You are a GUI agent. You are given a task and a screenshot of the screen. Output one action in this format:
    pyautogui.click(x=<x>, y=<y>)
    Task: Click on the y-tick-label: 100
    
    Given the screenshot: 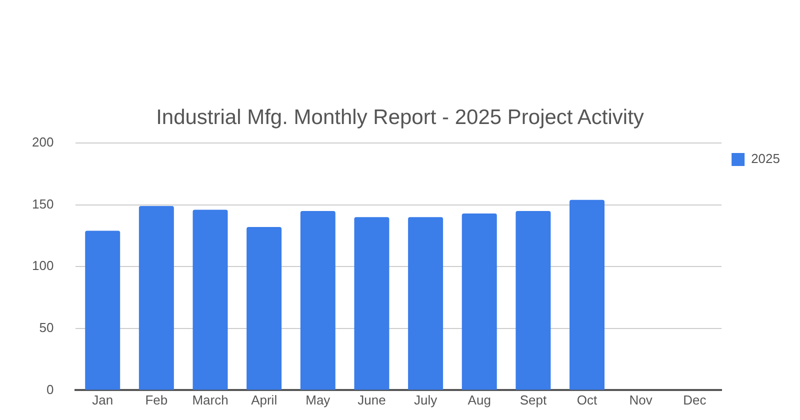 What is the action you would take?
    pyautogui.click(x=43, y=266)
    